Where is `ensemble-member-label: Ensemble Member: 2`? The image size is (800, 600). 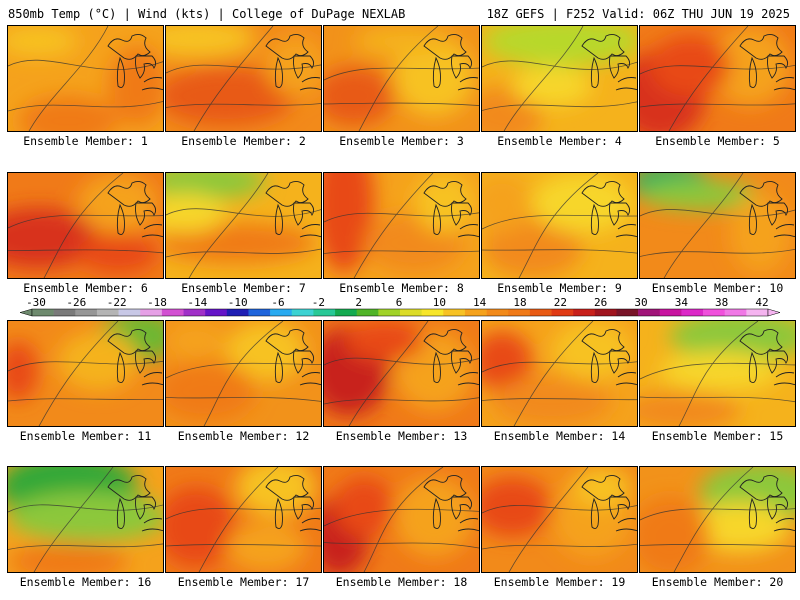 ensemble-member-label: Ensemble Member: 2 is located at coordinates (243, 141).